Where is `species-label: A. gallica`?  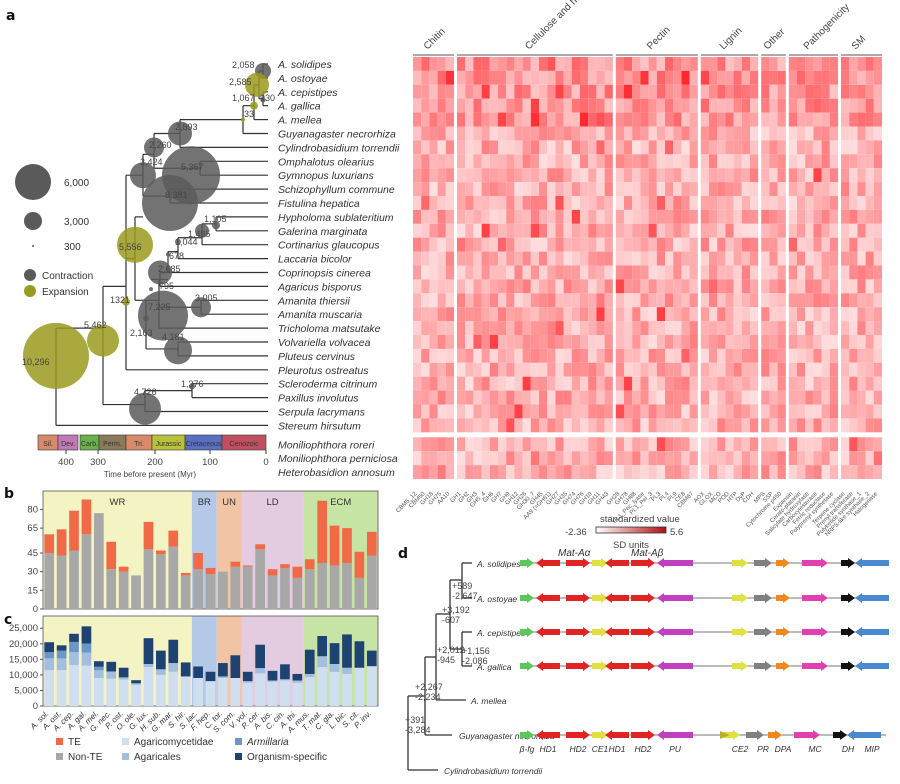 species-label: A. gallica is located at coordinates (299, 107).